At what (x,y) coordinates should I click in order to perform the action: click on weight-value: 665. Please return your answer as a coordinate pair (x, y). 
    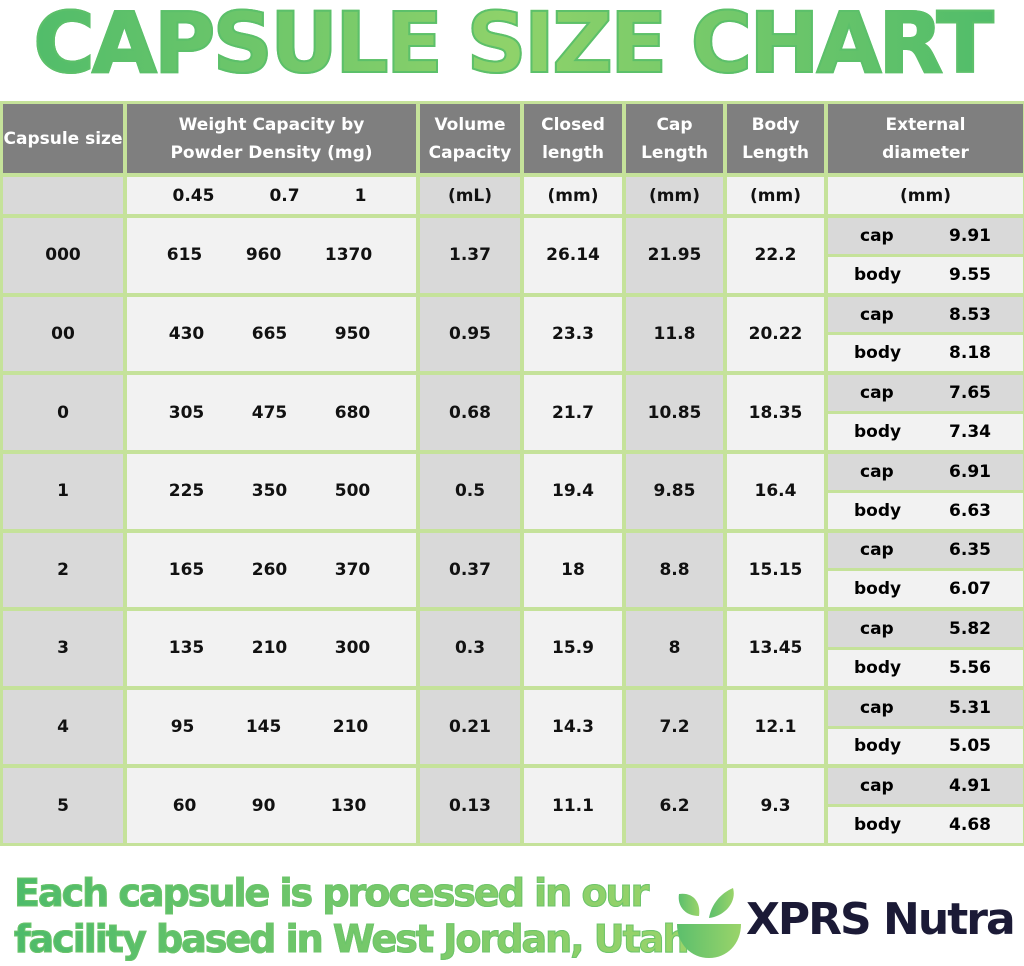
    Looking at the image, I should click on (269, 333).